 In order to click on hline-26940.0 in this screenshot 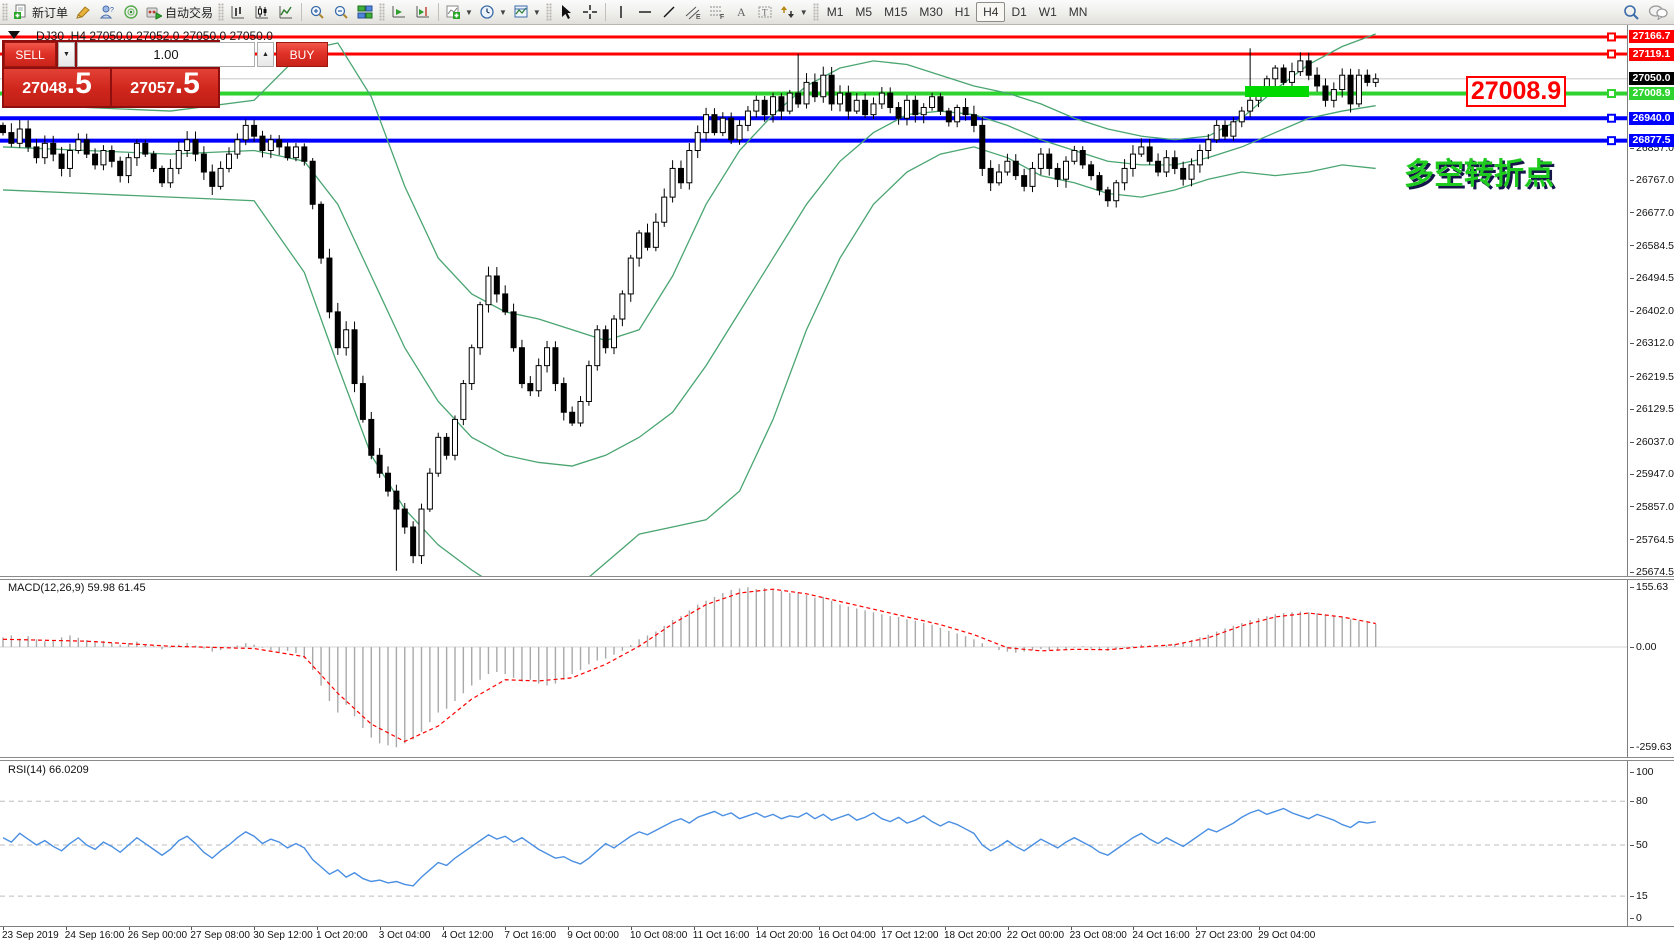, I will do `click(813, 118)`.